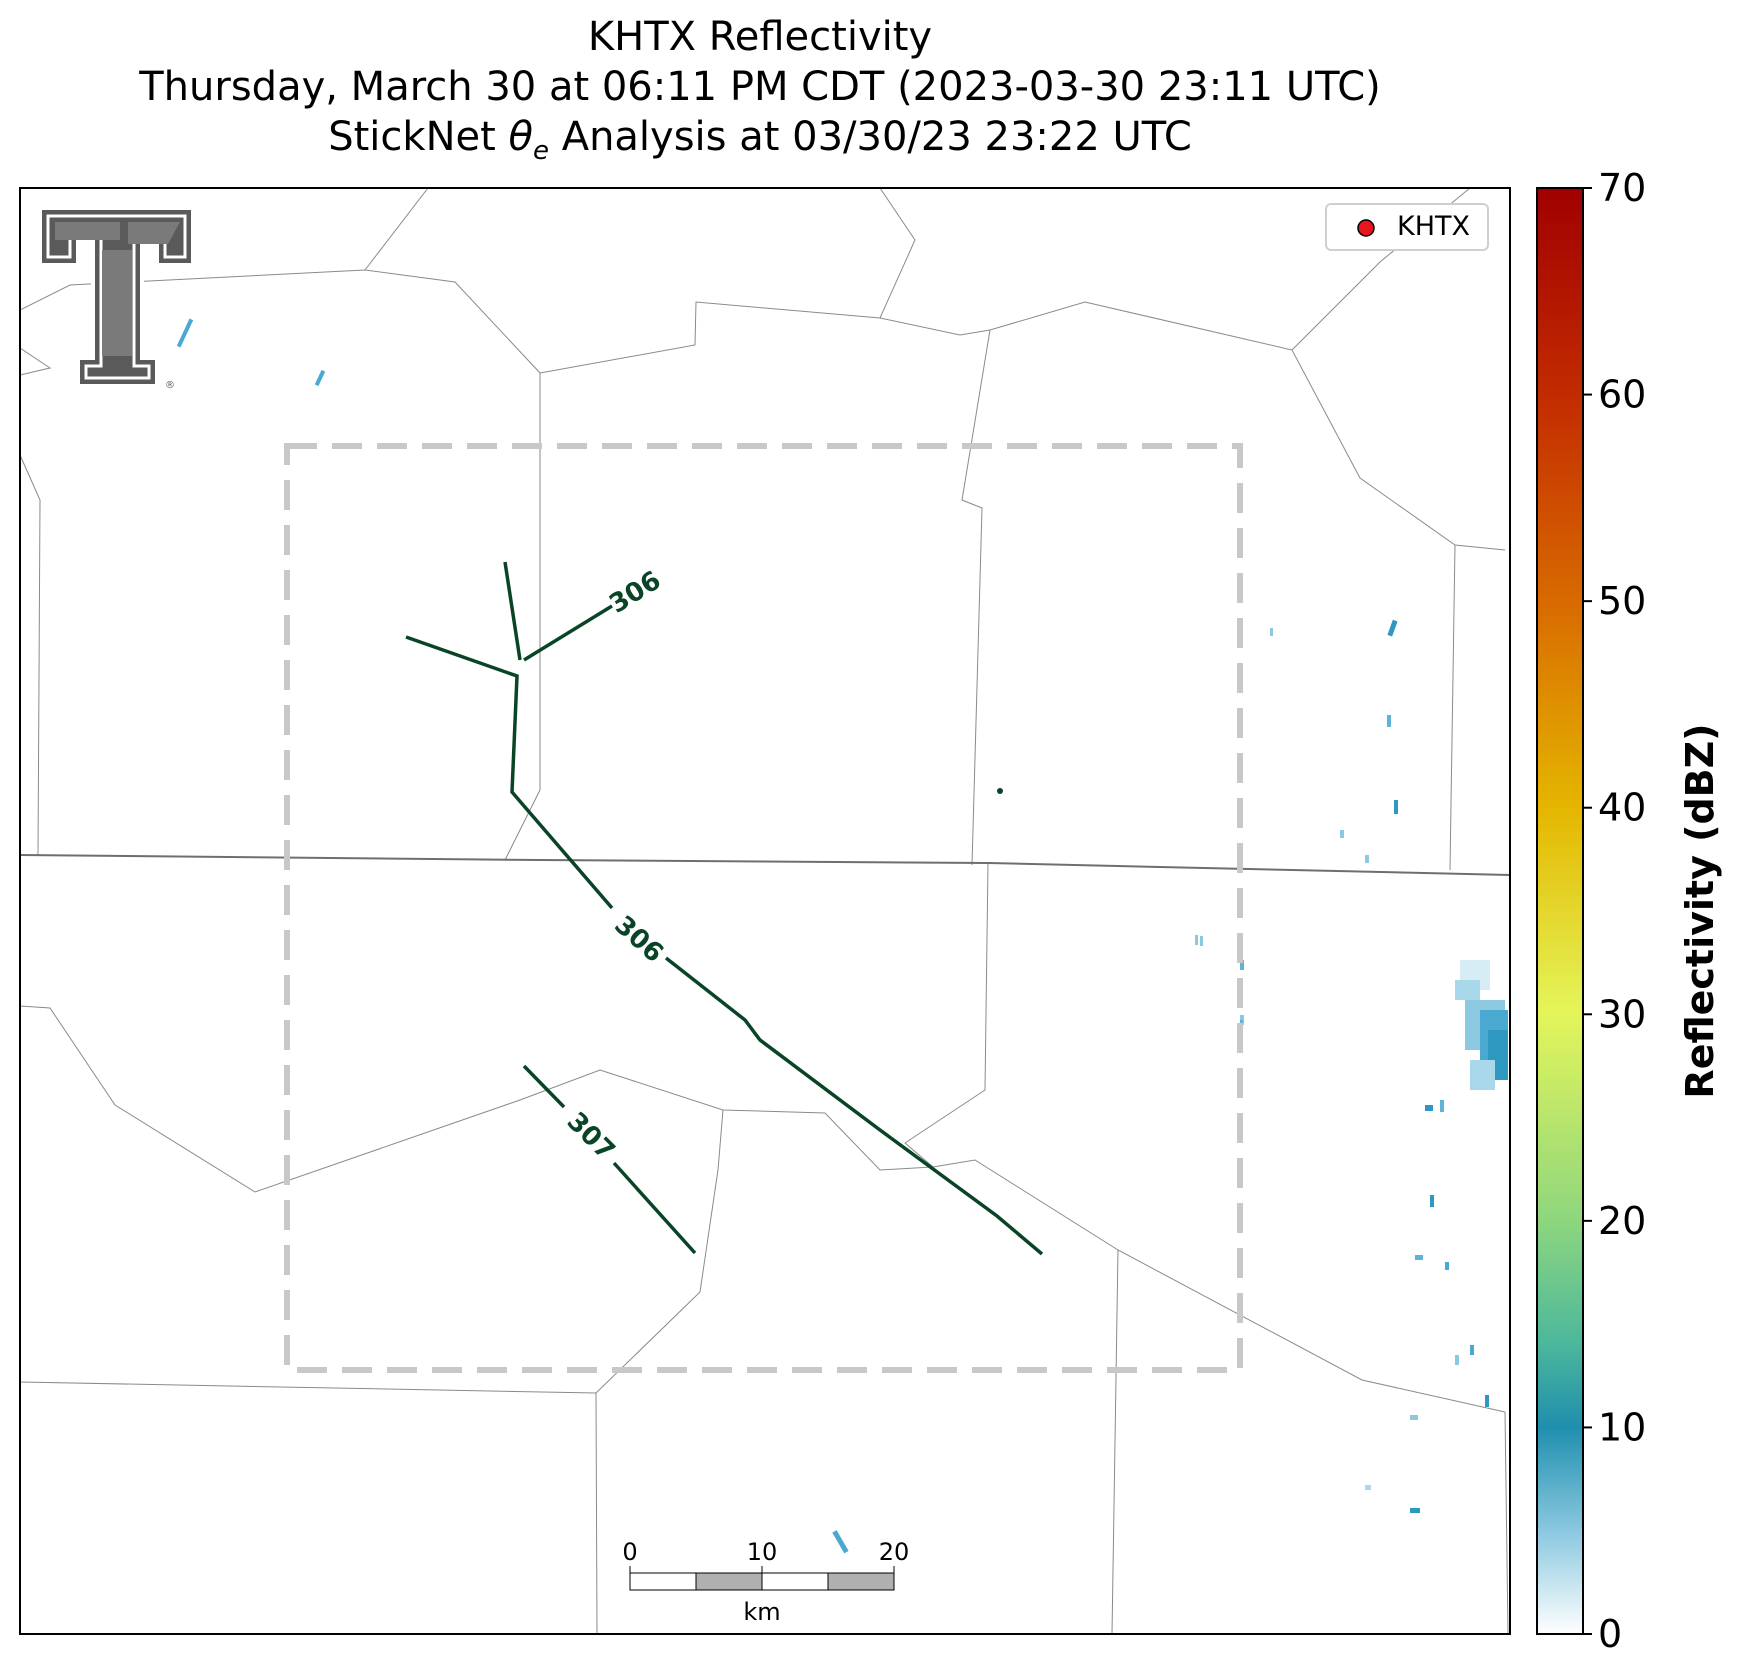 The height and width of the screenshot is (1664, 1738). I want to click on colorbar-tick-label: 30, so click(1622, 1014).